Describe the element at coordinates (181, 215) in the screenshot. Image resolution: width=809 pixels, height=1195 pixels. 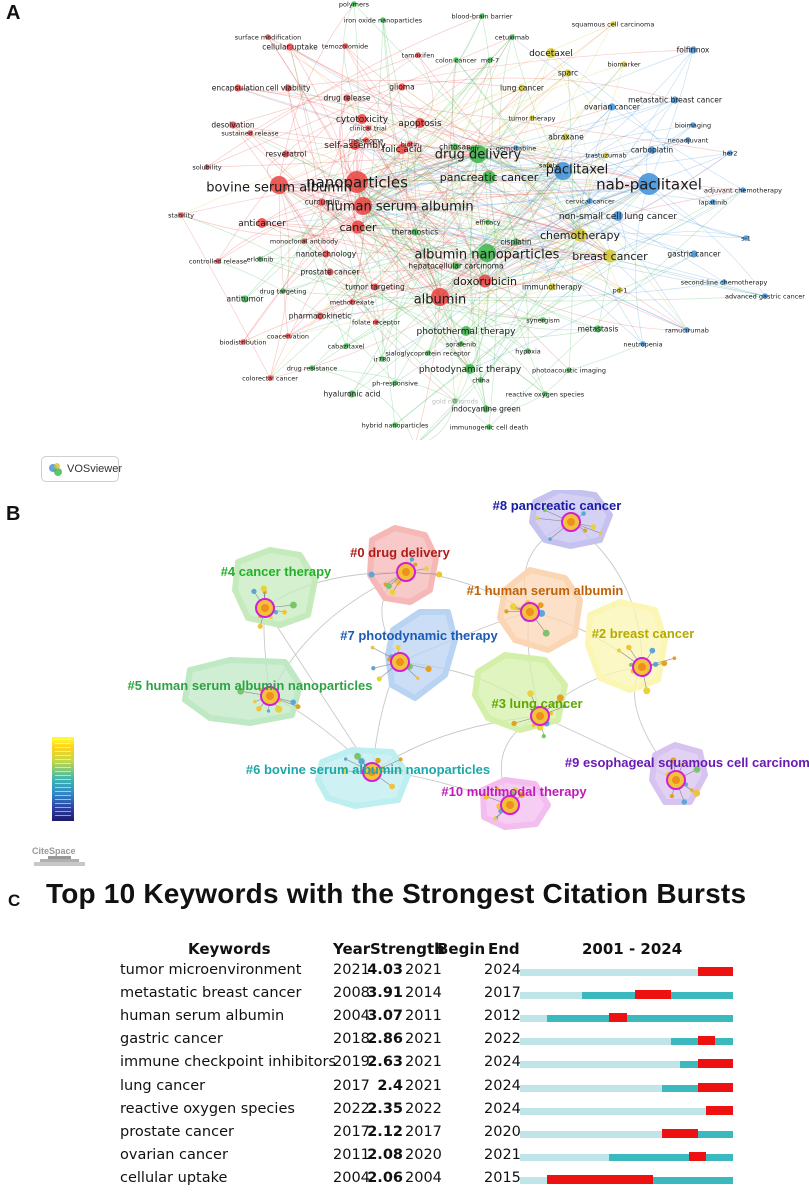
I see `node-stability` at that location.